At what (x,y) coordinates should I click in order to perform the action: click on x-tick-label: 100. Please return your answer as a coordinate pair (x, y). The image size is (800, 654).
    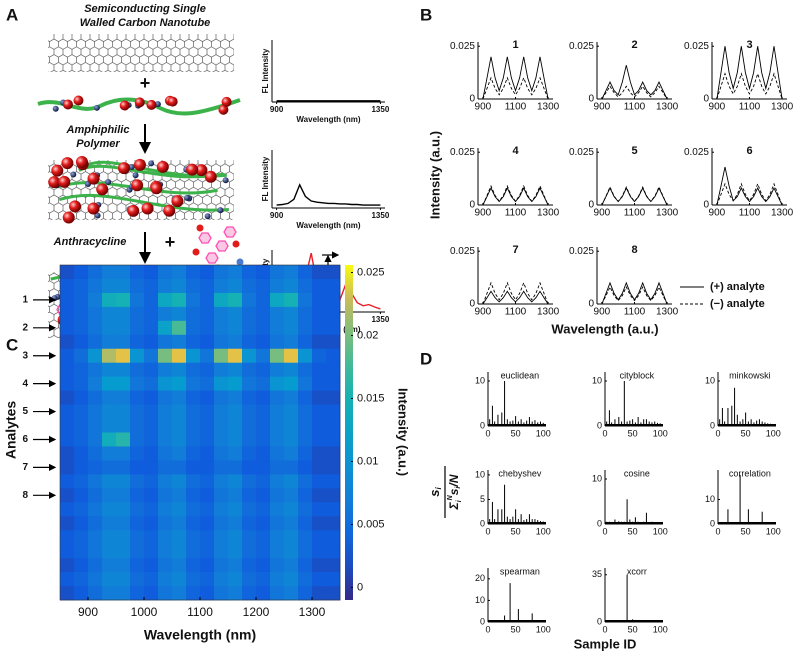
    Looking at the image, I should click on (660, 433).